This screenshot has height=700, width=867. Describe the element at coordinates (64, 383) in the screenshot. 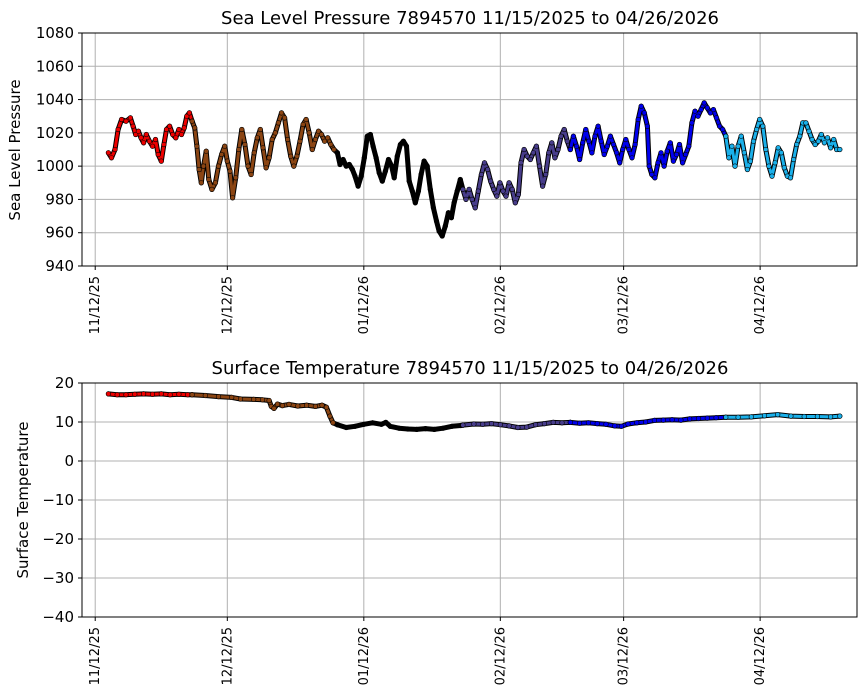

I see `temperature-y-tick-label: 20` at that location.